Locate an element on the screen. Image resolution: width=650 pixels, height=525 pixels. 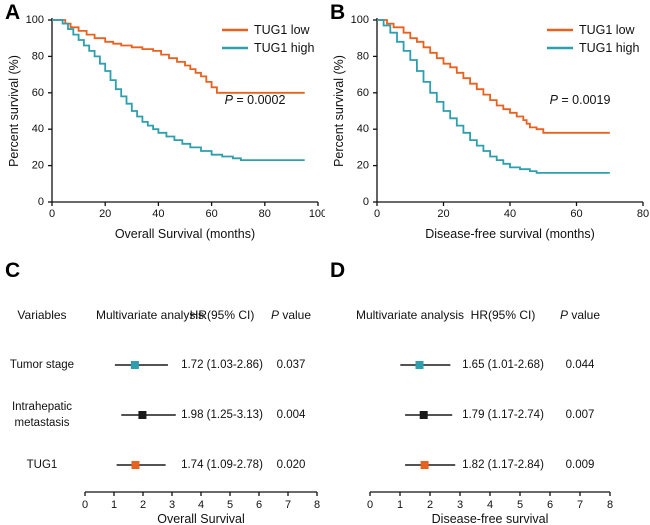
x-axis-label: Disease-free survival (months) is located at coordinates (510, 234).